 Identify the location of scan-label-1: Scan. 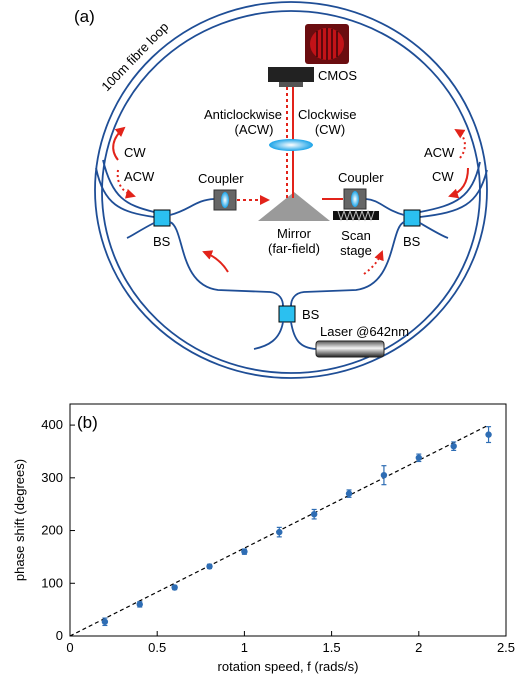
(356, 235).